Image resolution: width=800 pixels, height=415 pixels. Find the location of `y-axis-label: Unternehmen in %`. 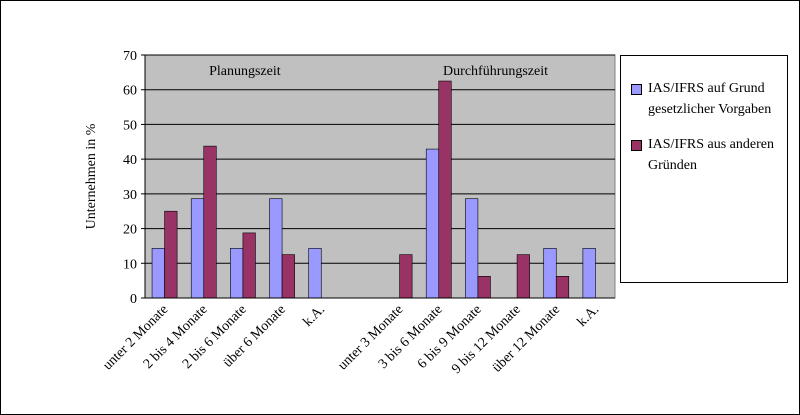

y-axis-label: Unternehmen in % is located at coordinates (91, 176).